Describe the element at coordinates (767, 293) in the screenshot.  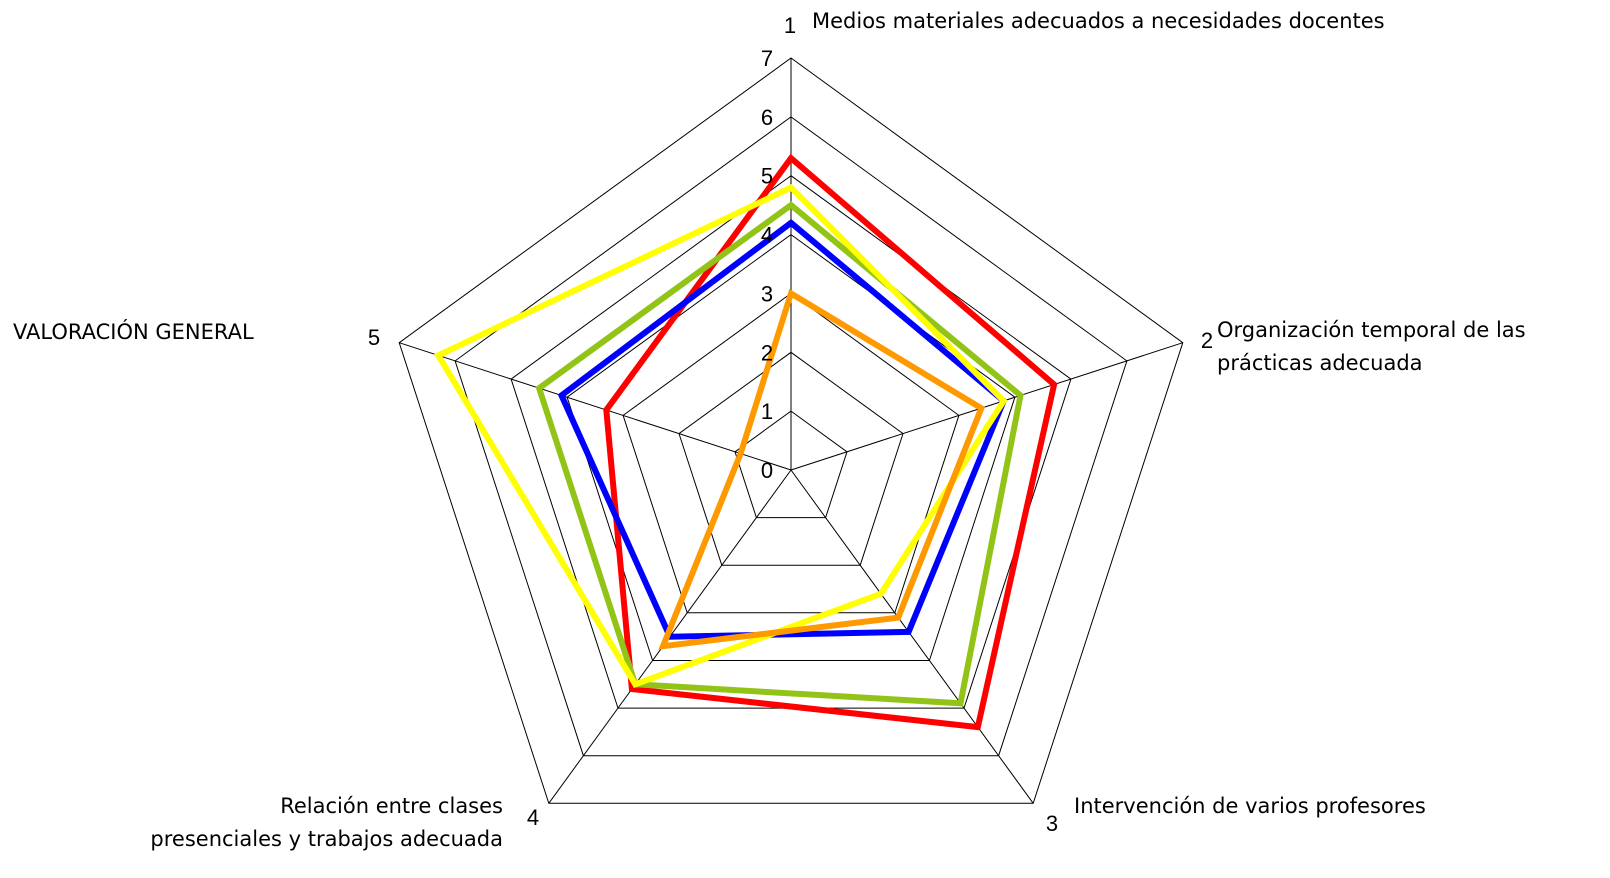
I see `tick-label: 3` at that location.